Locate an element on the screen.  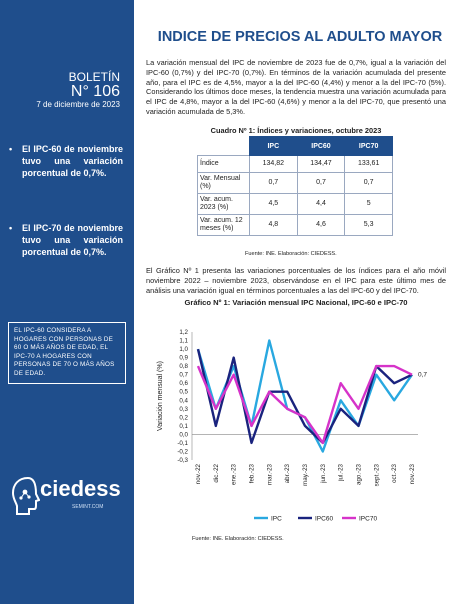
y-tick-label: 1,1 is located at coordinates (183, 341).